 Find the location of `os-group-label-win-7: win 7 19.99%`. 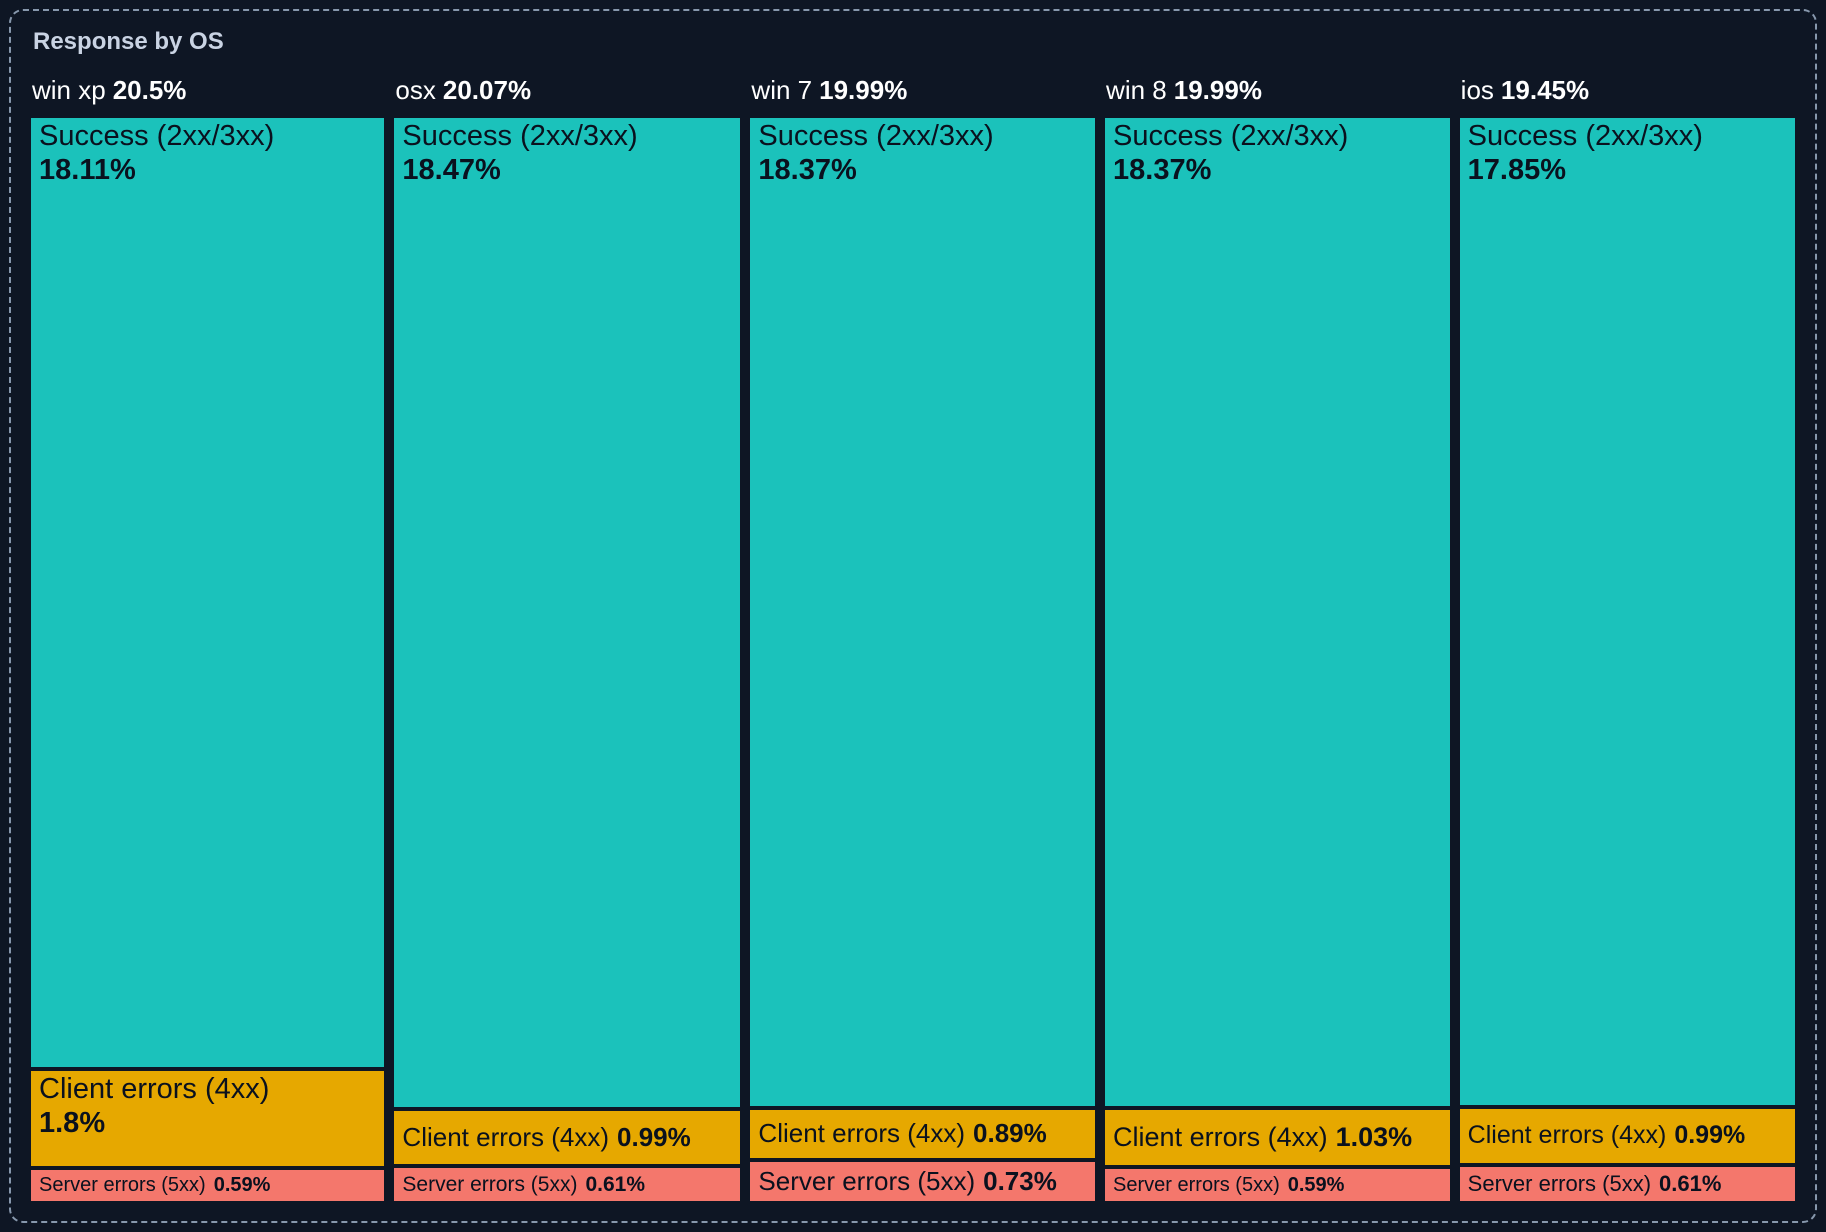

os-group-label-win-7: win 7 19.99% is located at coordinates (922, 93).